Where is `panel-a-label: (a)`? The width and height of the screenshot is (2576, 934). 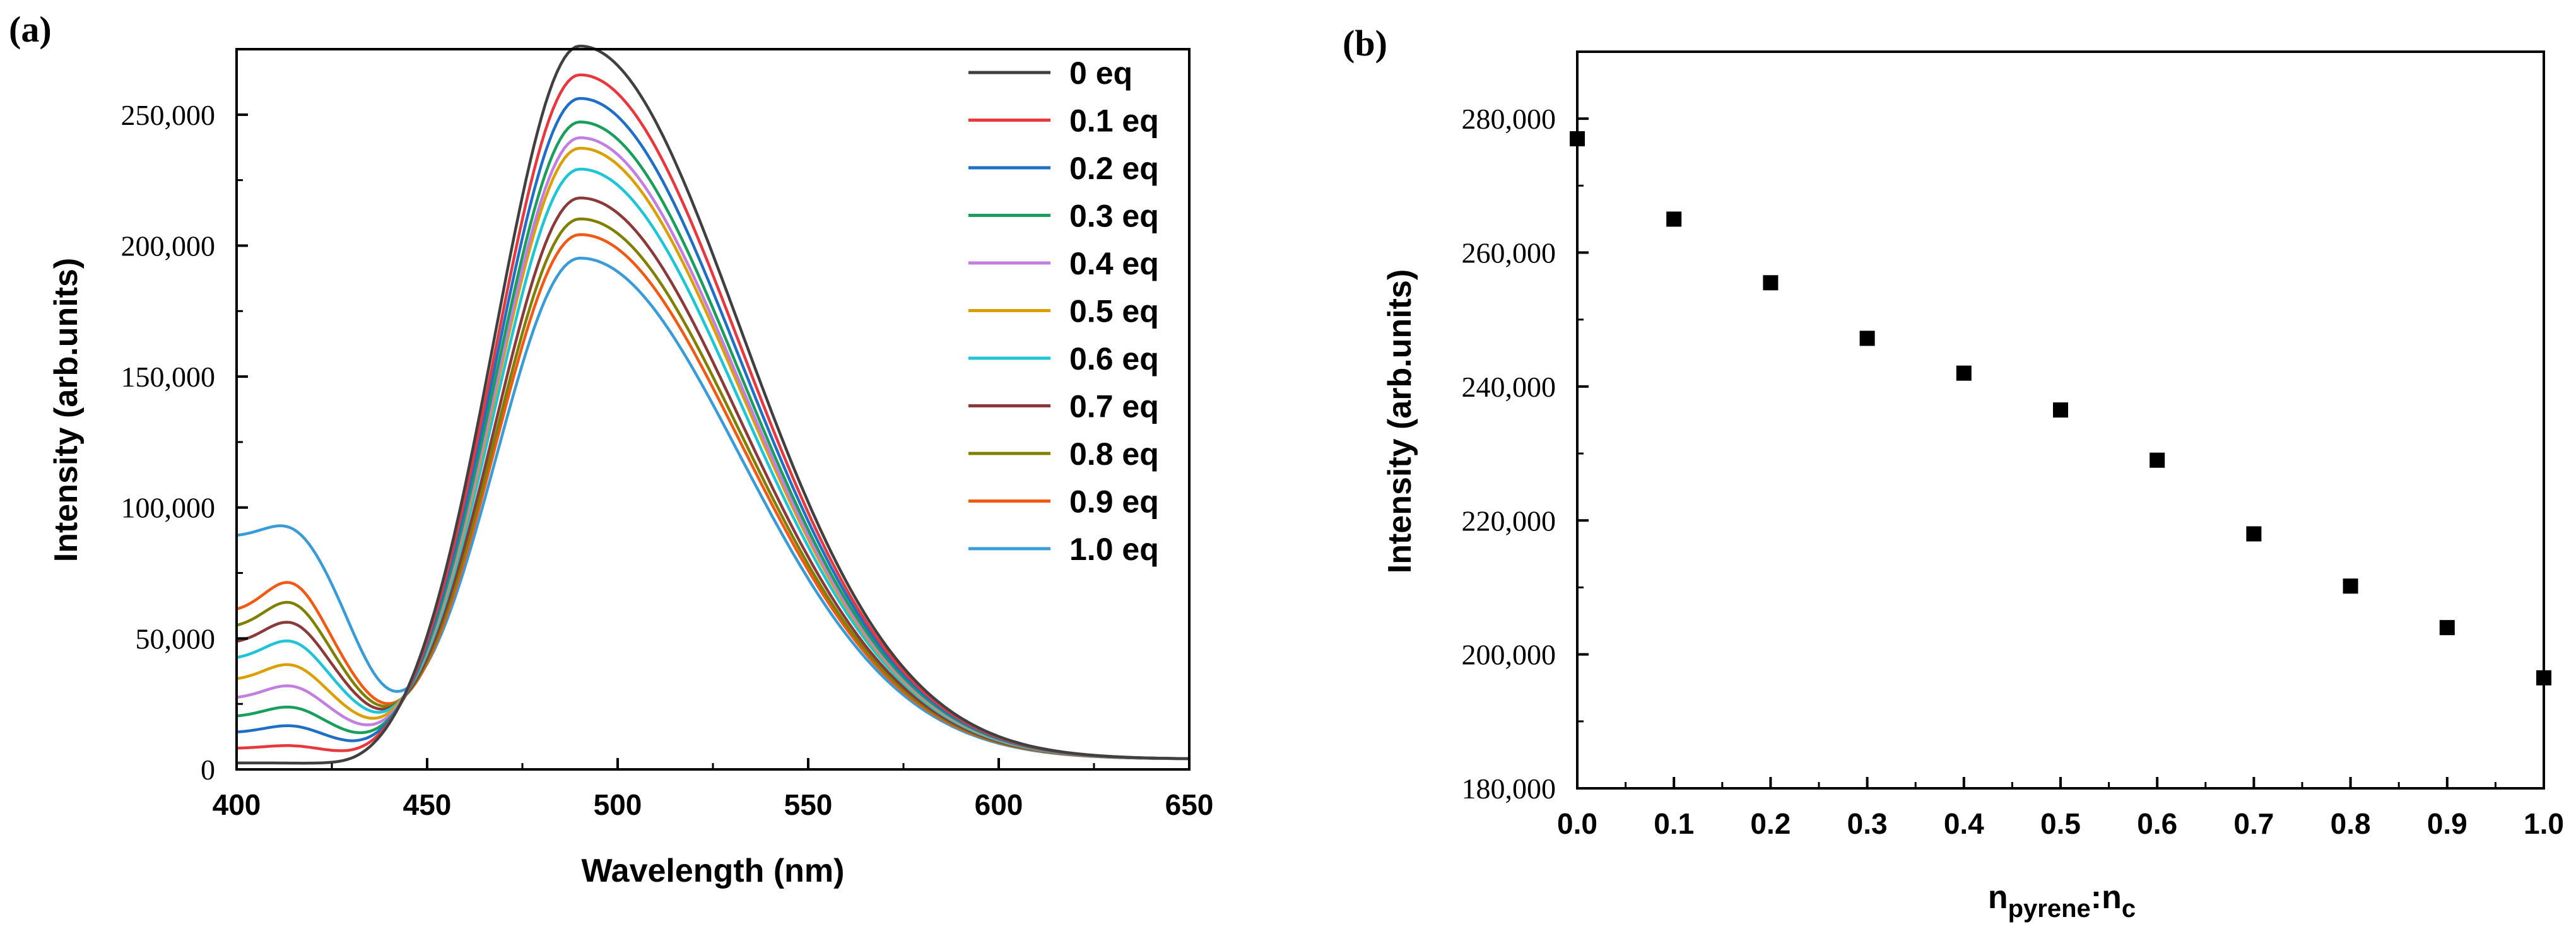 panel-a-label: (a) is located at coordinates (31, 29).